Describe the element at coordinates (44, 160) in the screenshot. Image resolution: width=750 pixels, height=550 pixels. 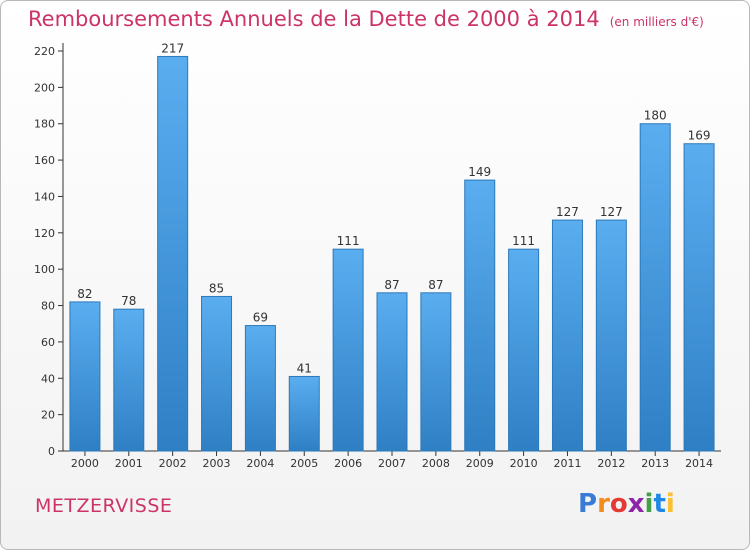
I see `y-tick-label: 160` at that location.